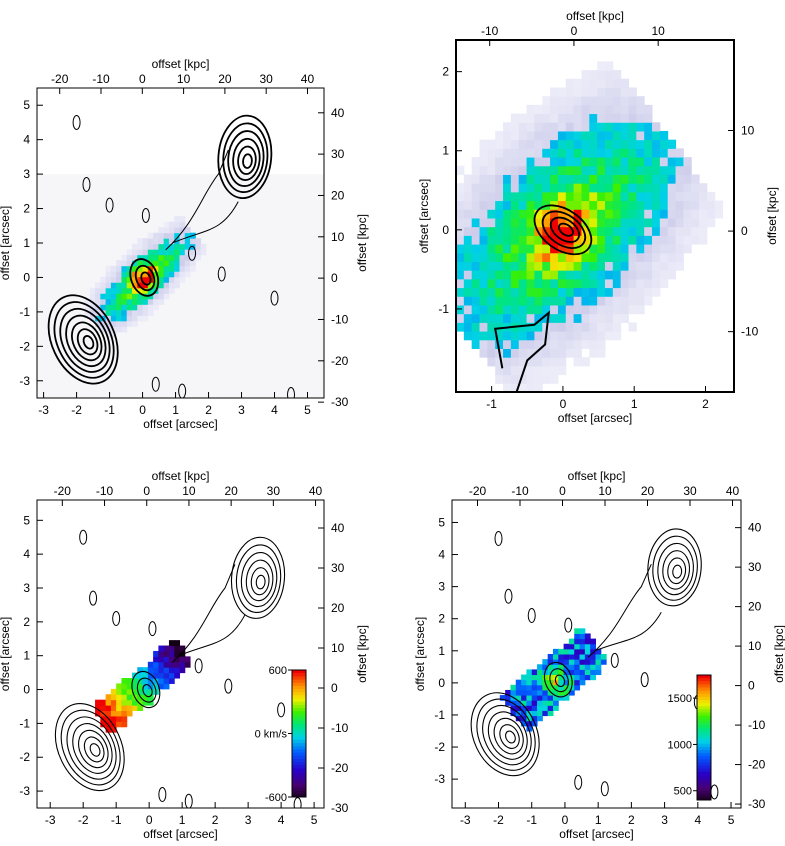  Describe the element at coordinates (478, 491) in the screenshot. I see `x2-tick-label: -20` at that location.